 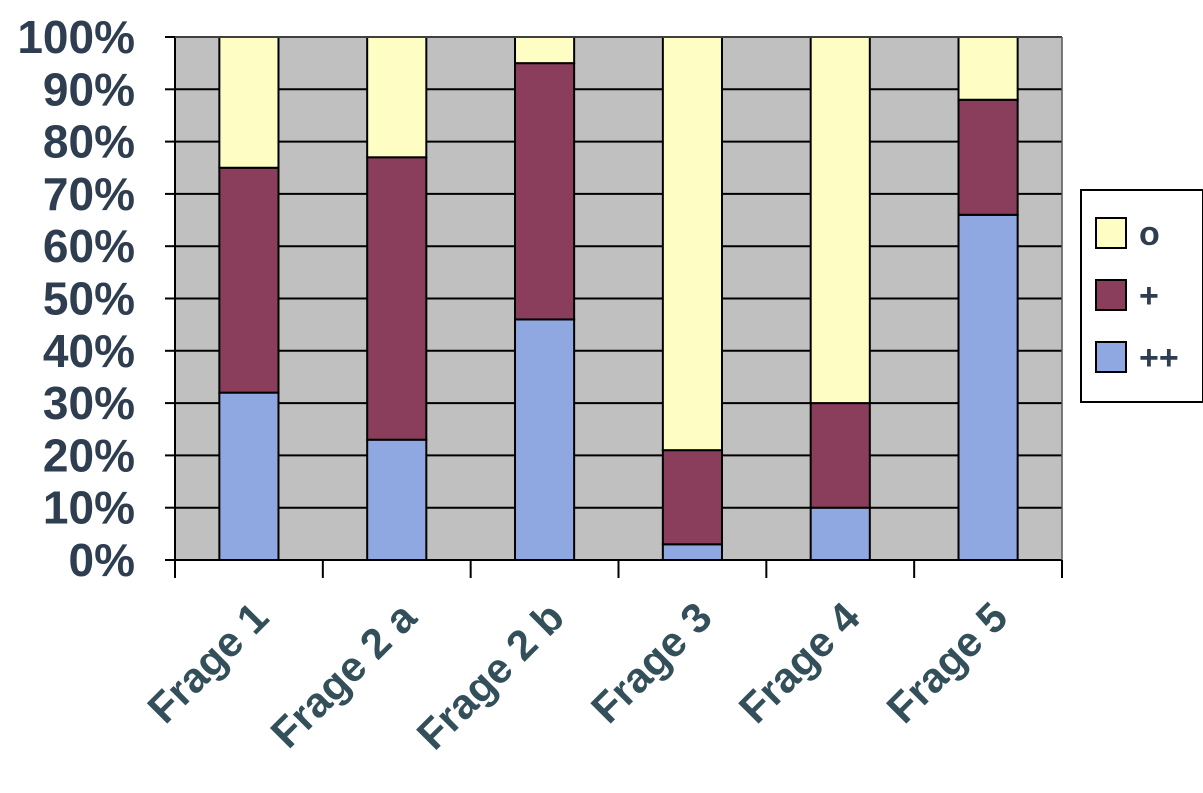 I want to click on category-label: Frage 4, so click(x=799, y=662).